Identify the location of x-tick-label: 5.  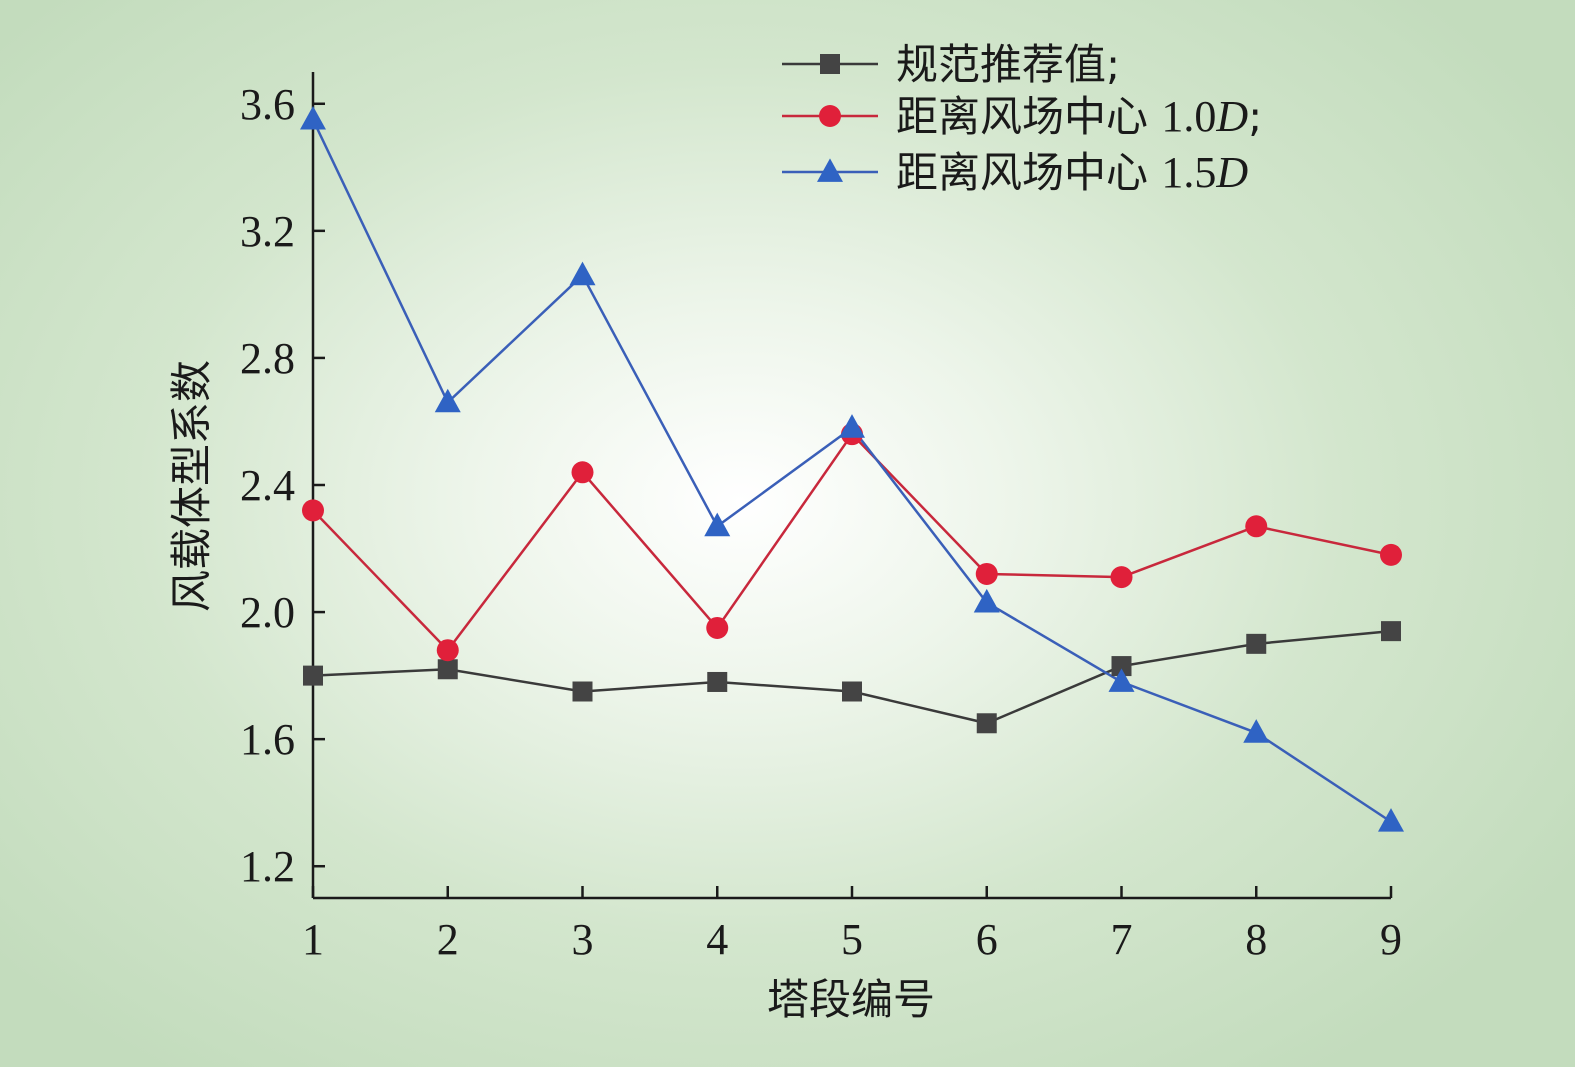
(852, 939).